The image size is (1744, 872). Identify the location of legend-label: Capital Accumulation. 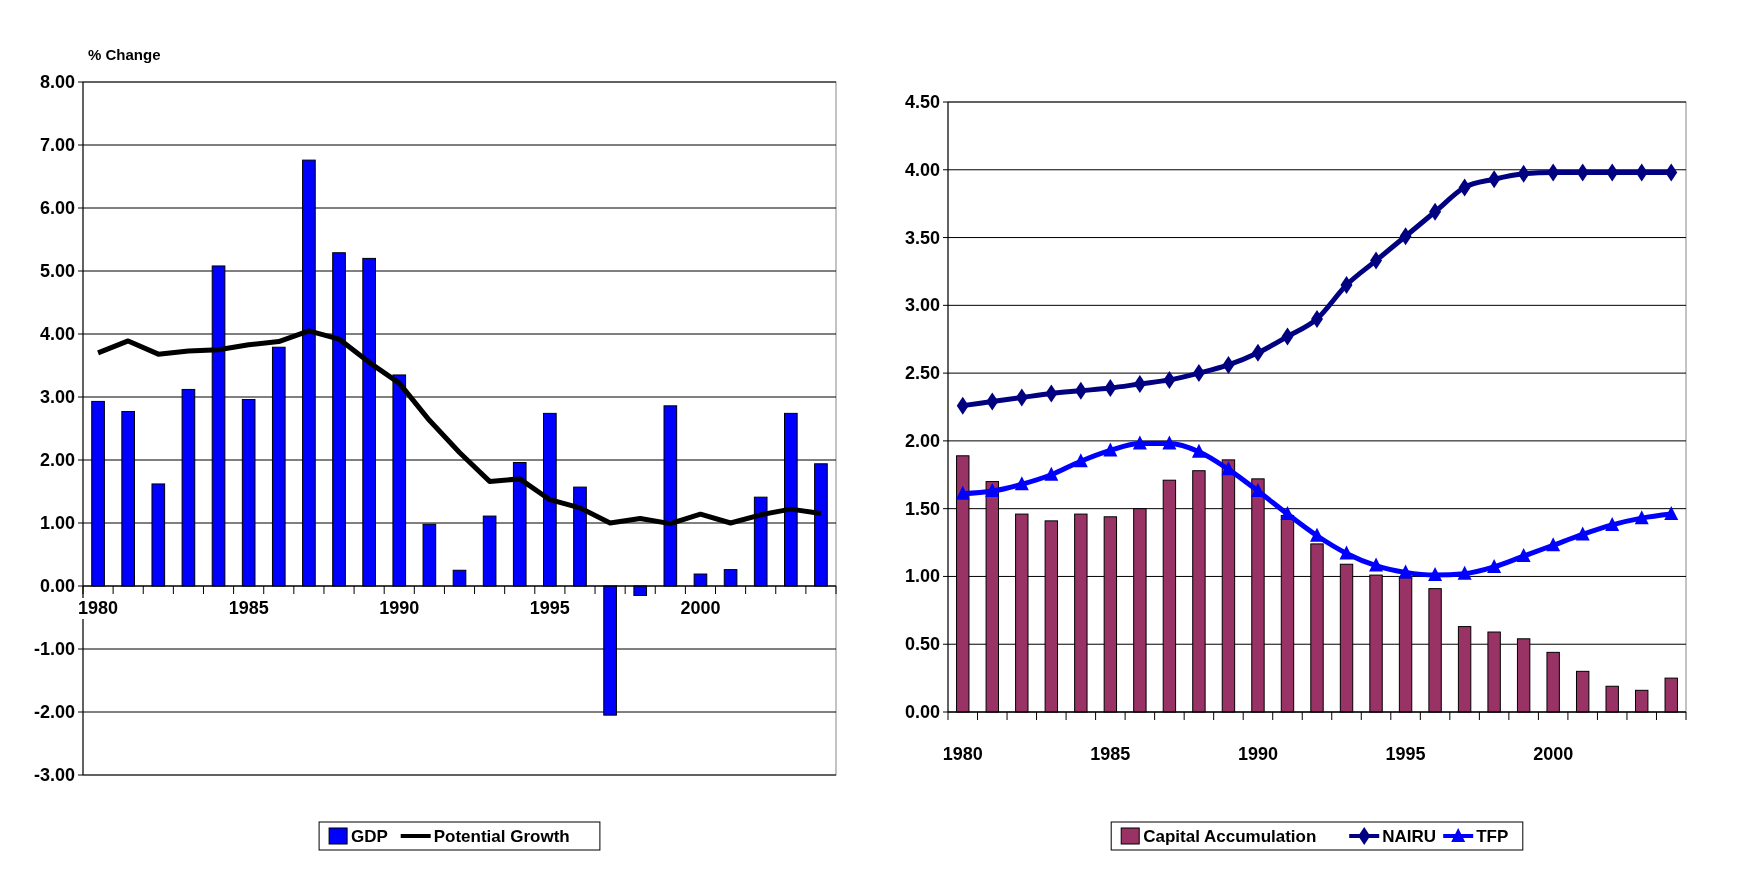
(1230, 836).